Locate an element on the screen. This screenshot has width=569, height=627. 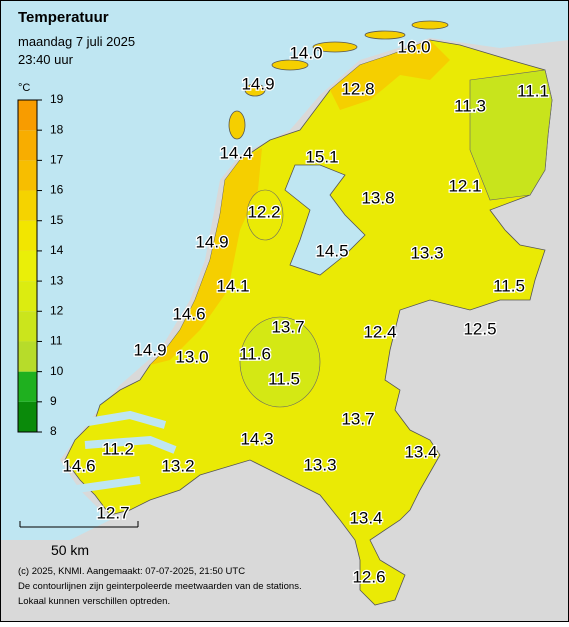
wadden-islands is located at coordinates (338, 80).